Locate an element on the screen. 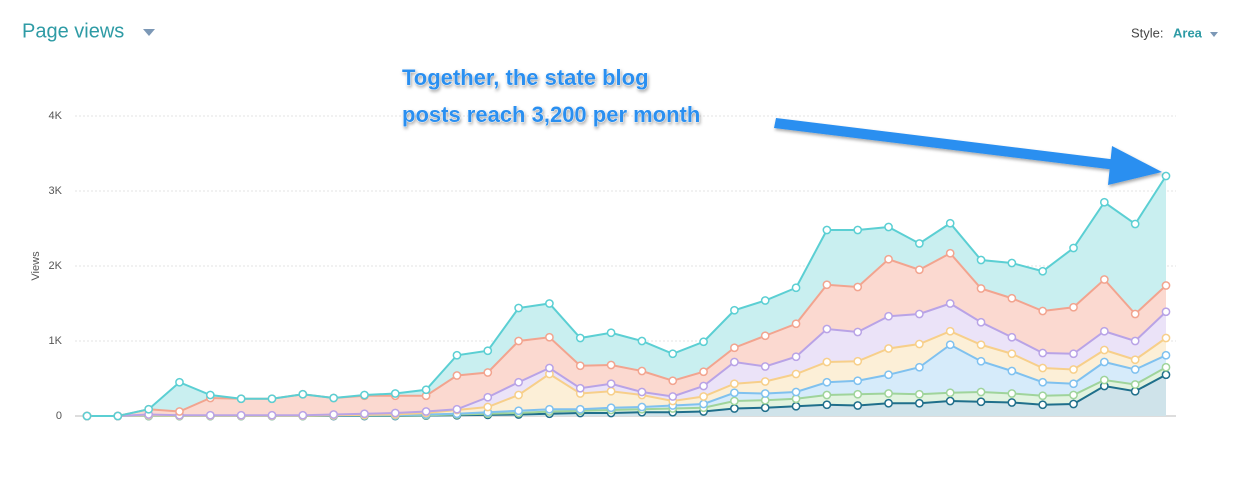 The height and width of the screenshot is (491, 1249). title-caret is located at coordinates (149, 32).